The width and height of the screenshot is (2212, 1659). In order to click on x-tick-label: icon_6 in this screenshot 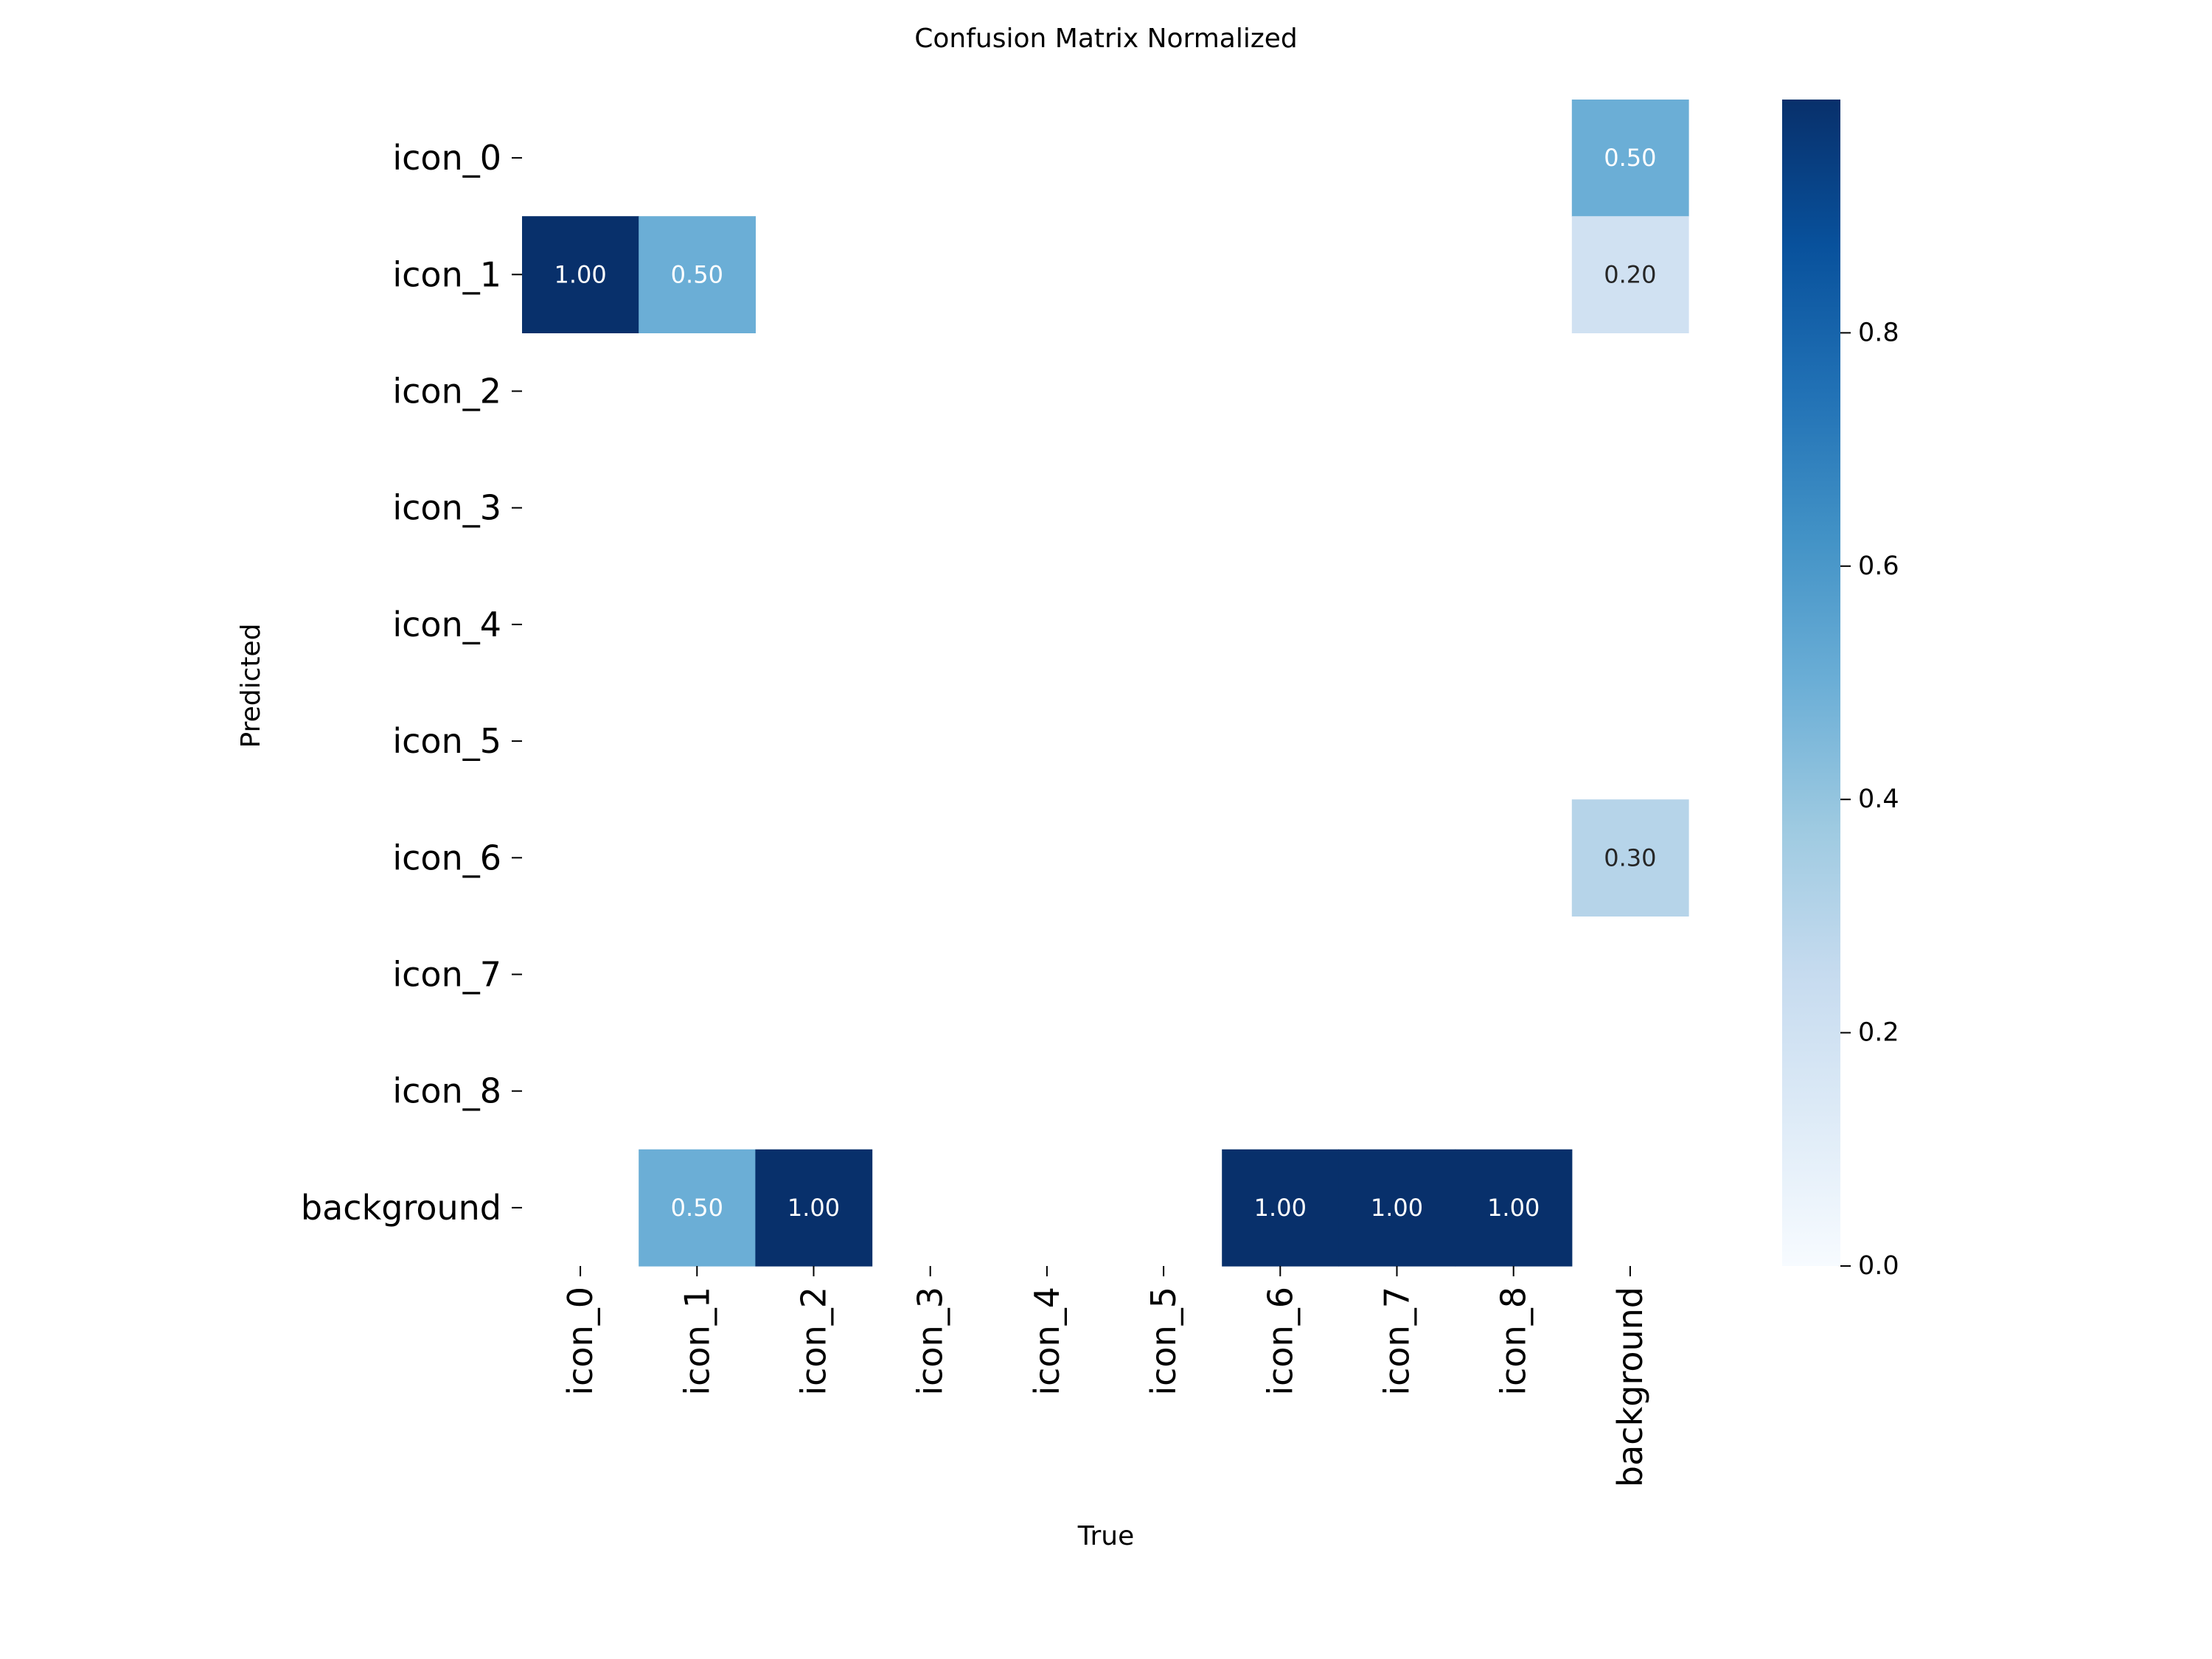, I will do `click(1280, 1341)`.